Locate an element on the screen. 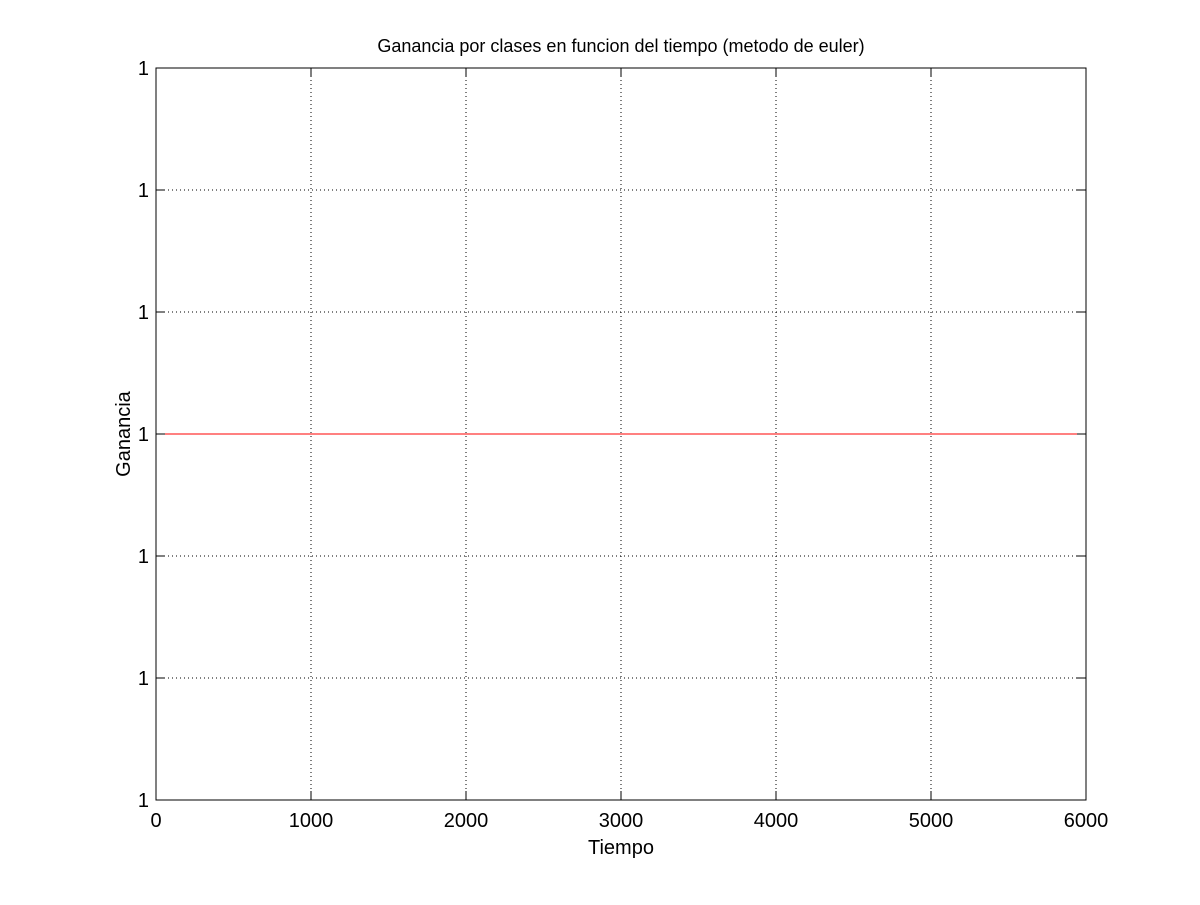  y-axis-label: Ganancia is located at coordinates (124, 433).